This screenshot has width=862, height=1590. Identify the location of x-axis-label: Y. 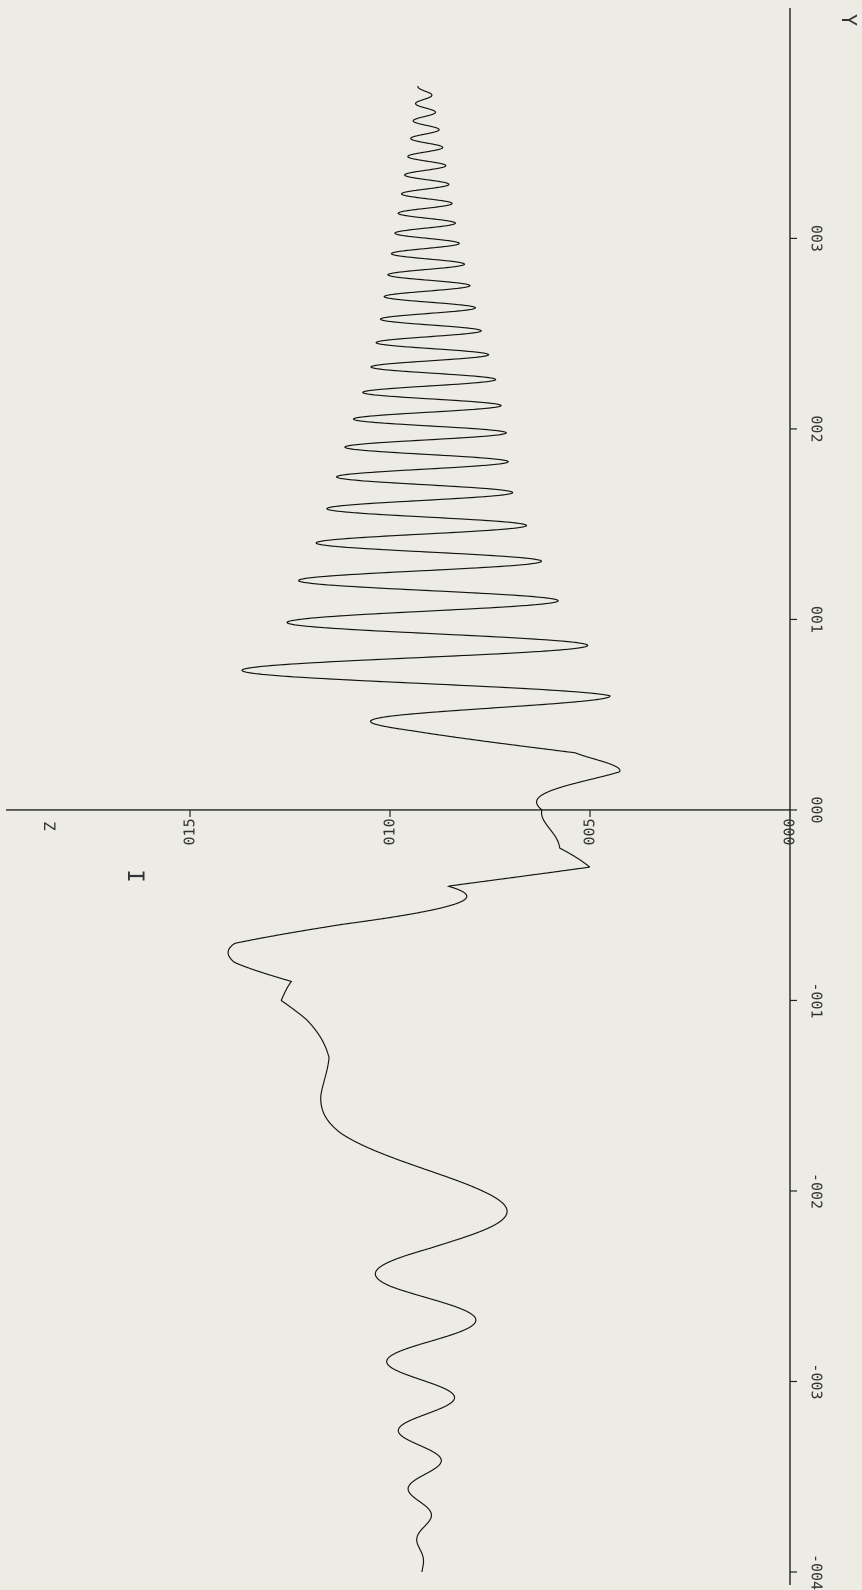
(849, 20).